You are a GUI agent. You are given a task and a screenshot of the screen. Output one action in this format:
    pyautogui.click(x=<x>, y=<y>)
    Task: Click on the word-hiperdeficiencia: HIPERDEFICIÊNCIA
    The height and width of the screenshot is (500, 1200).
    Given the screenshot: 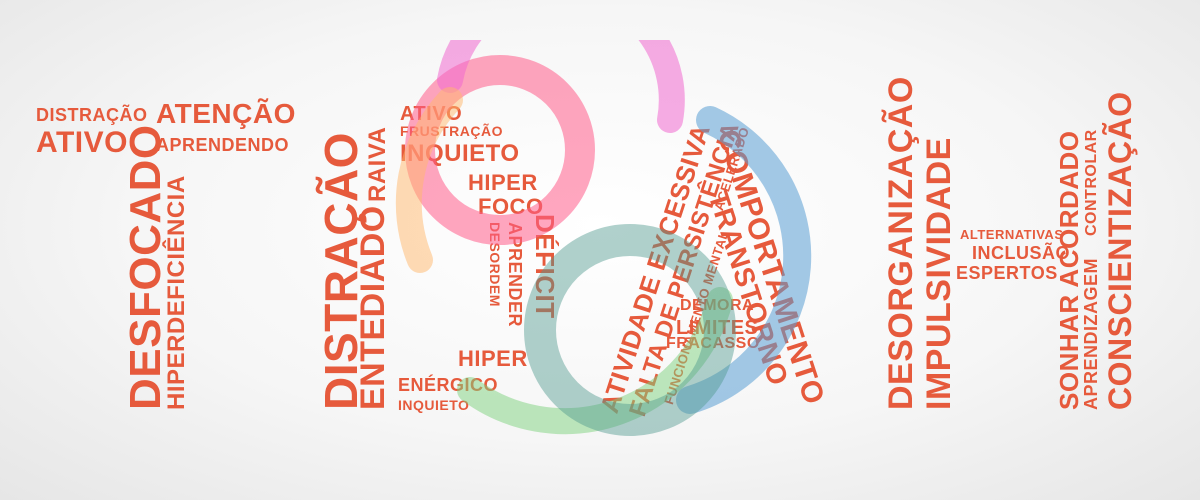 What is the action you would take?
    pyautogui.click(x=176, y=292)
    